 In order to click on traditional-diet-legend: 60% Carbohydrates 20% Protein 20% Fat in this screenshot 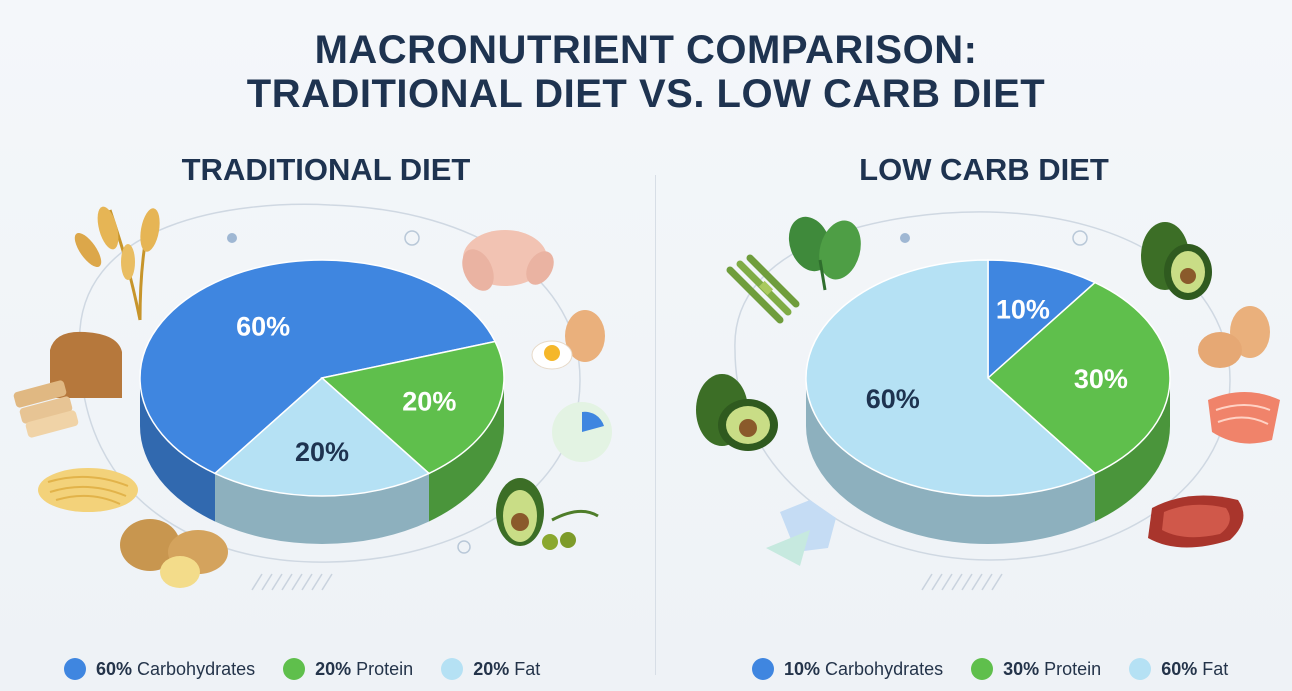, I will do `click(316, 669)`.